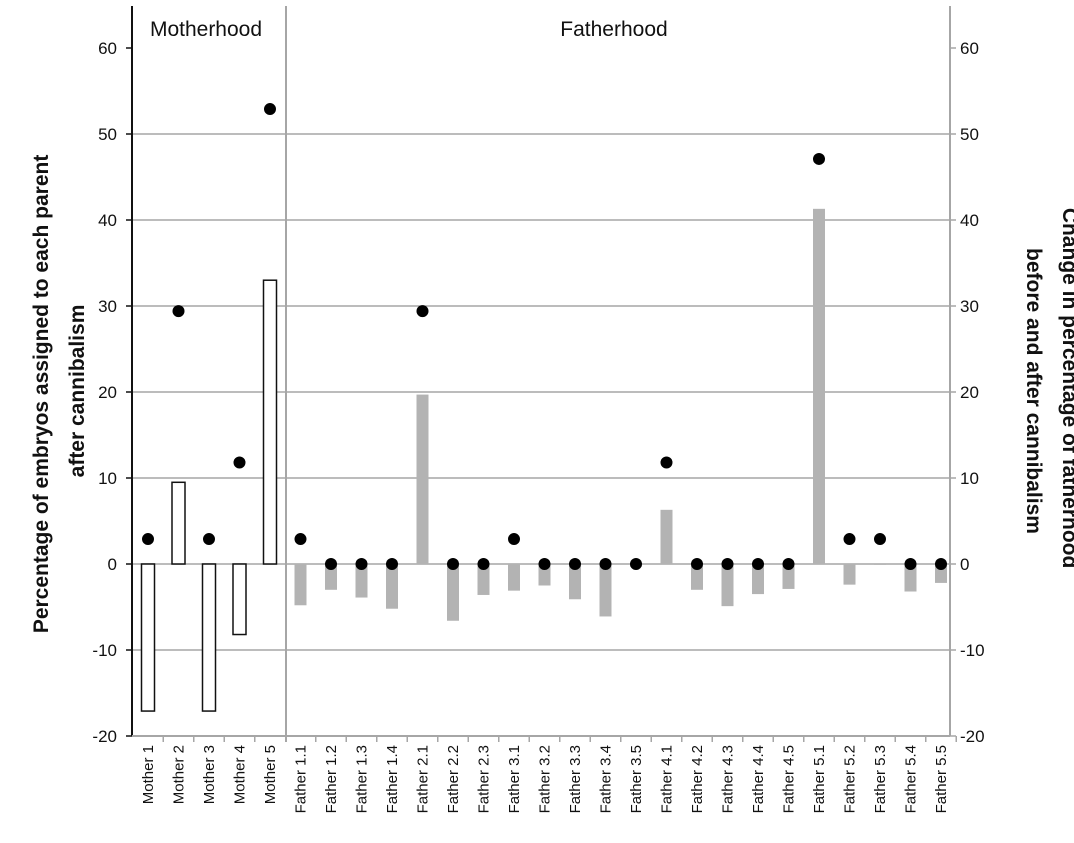 This screenshot has width=1074, height=843. Describe the element at coordinates (514, 779) in the screenshot. I see `x-category-label: Father 3.1` at that location.